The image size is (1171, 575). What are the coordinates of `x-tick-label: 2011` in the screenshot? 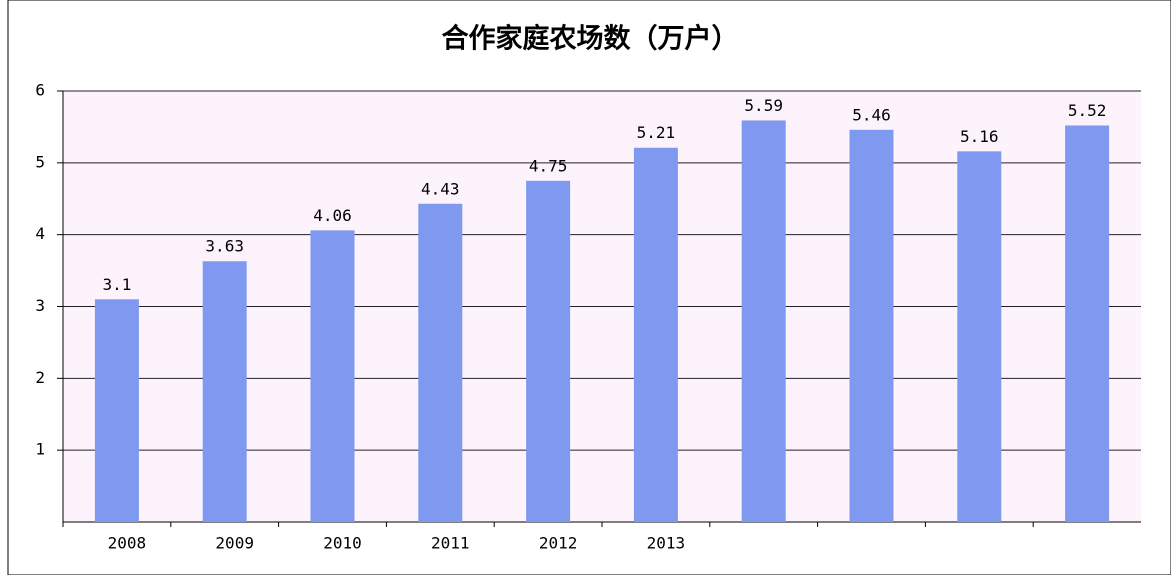 It's located at (450, 543).